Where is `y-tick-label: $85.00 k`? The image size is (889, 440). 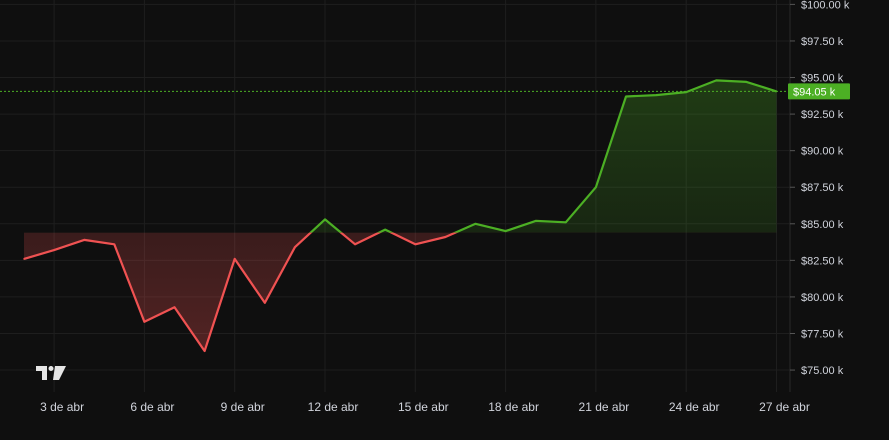 y-tick-label: $85.00 k is located at coordinates (822, 225).